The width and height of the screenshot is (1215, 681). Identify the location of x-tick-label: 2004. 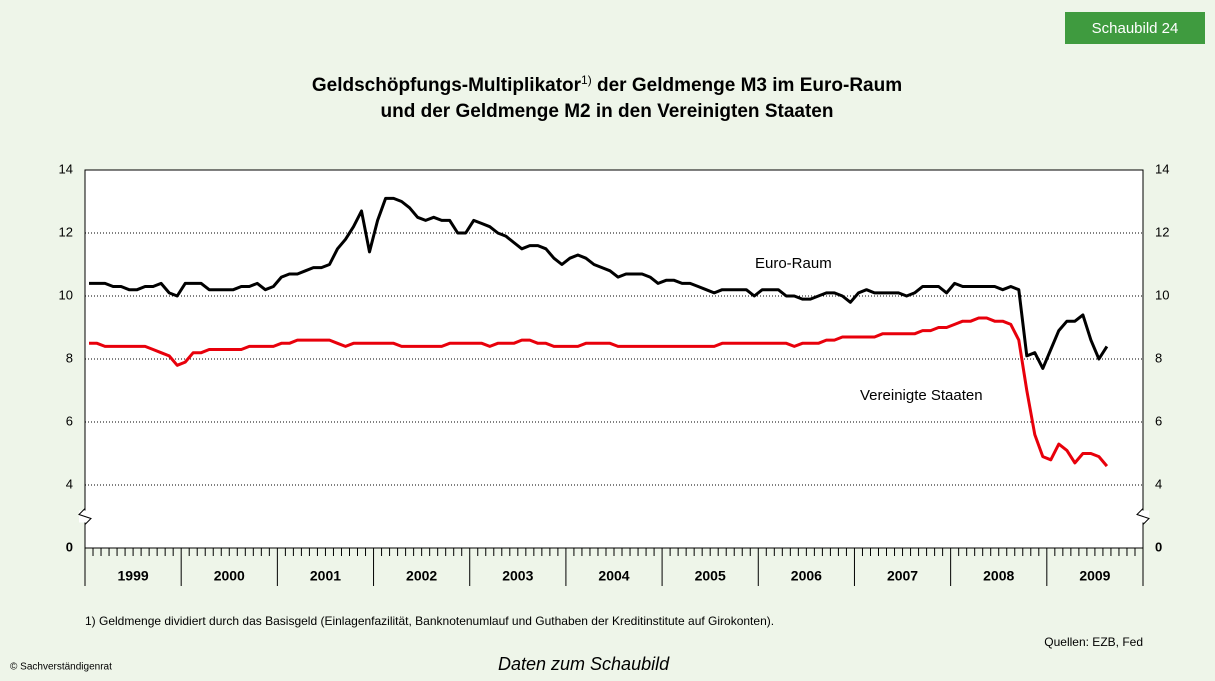
(613, 576).